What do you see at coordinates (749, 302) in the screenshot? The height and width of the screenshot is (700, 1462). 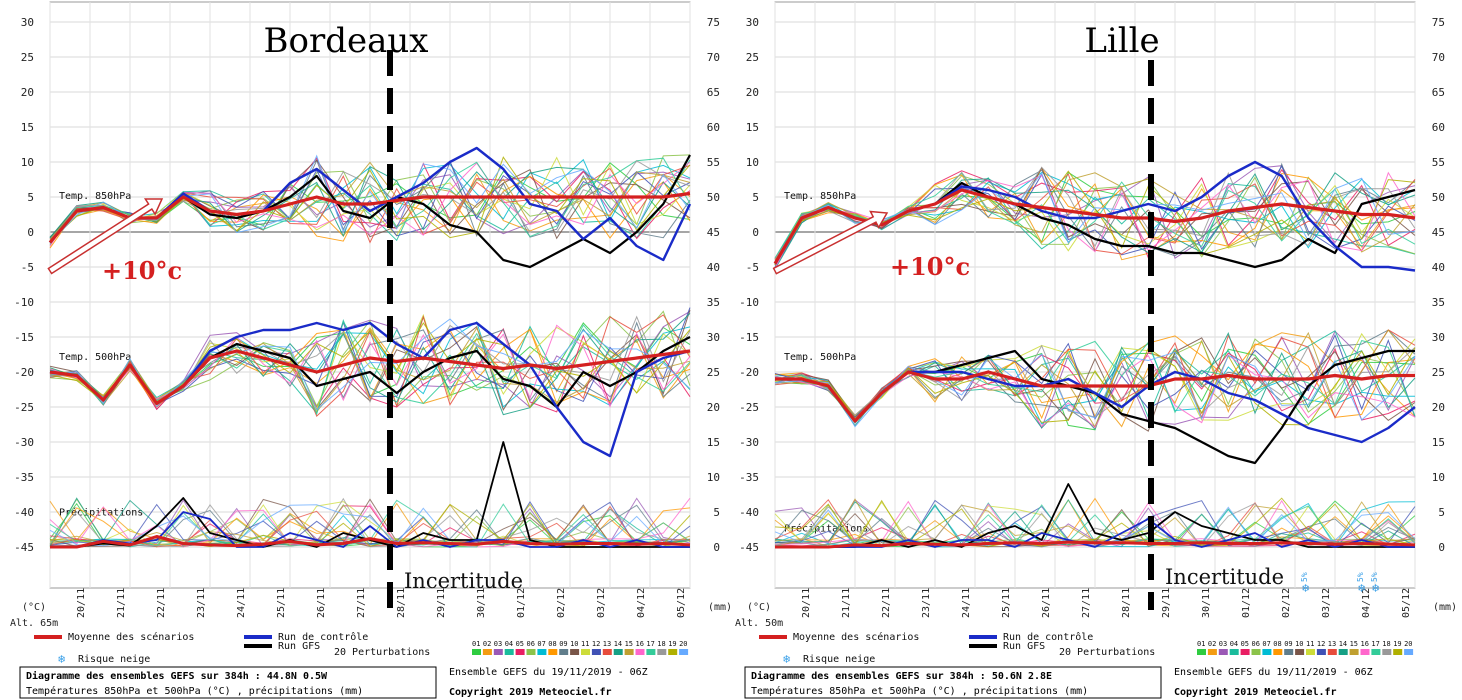 I see `y-left-tick-label: -10` at bounding box center [749, 302].